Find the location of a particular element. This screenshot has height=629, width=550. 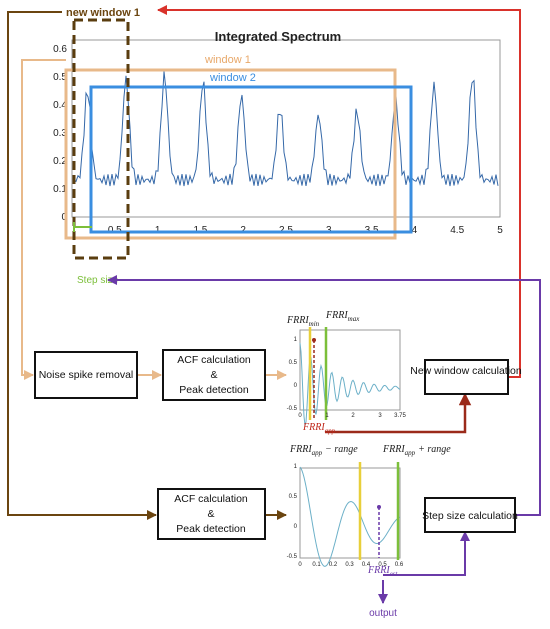

new-window-calc-box is located at coordinates (466, 377).